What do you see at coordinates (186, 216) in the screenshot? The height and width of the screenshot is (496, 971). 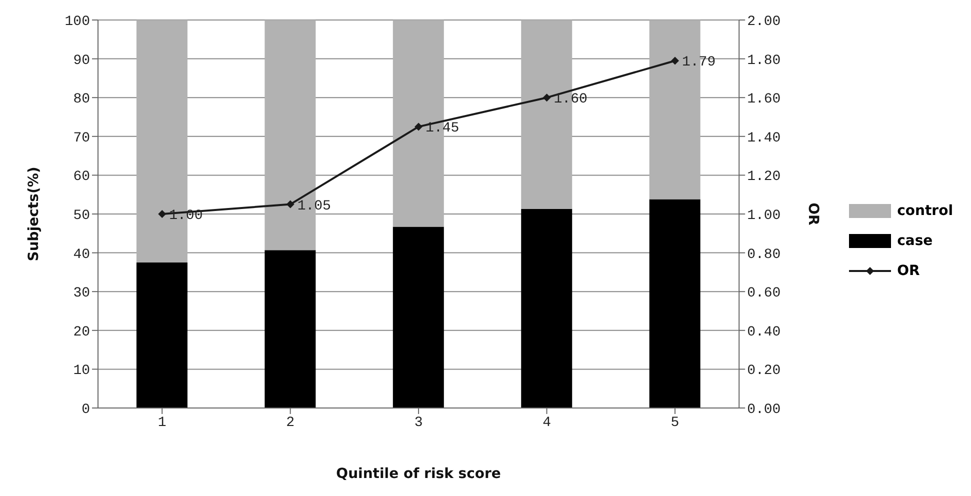 I see `data-label: 1.00` at bounding box center [186, 216].